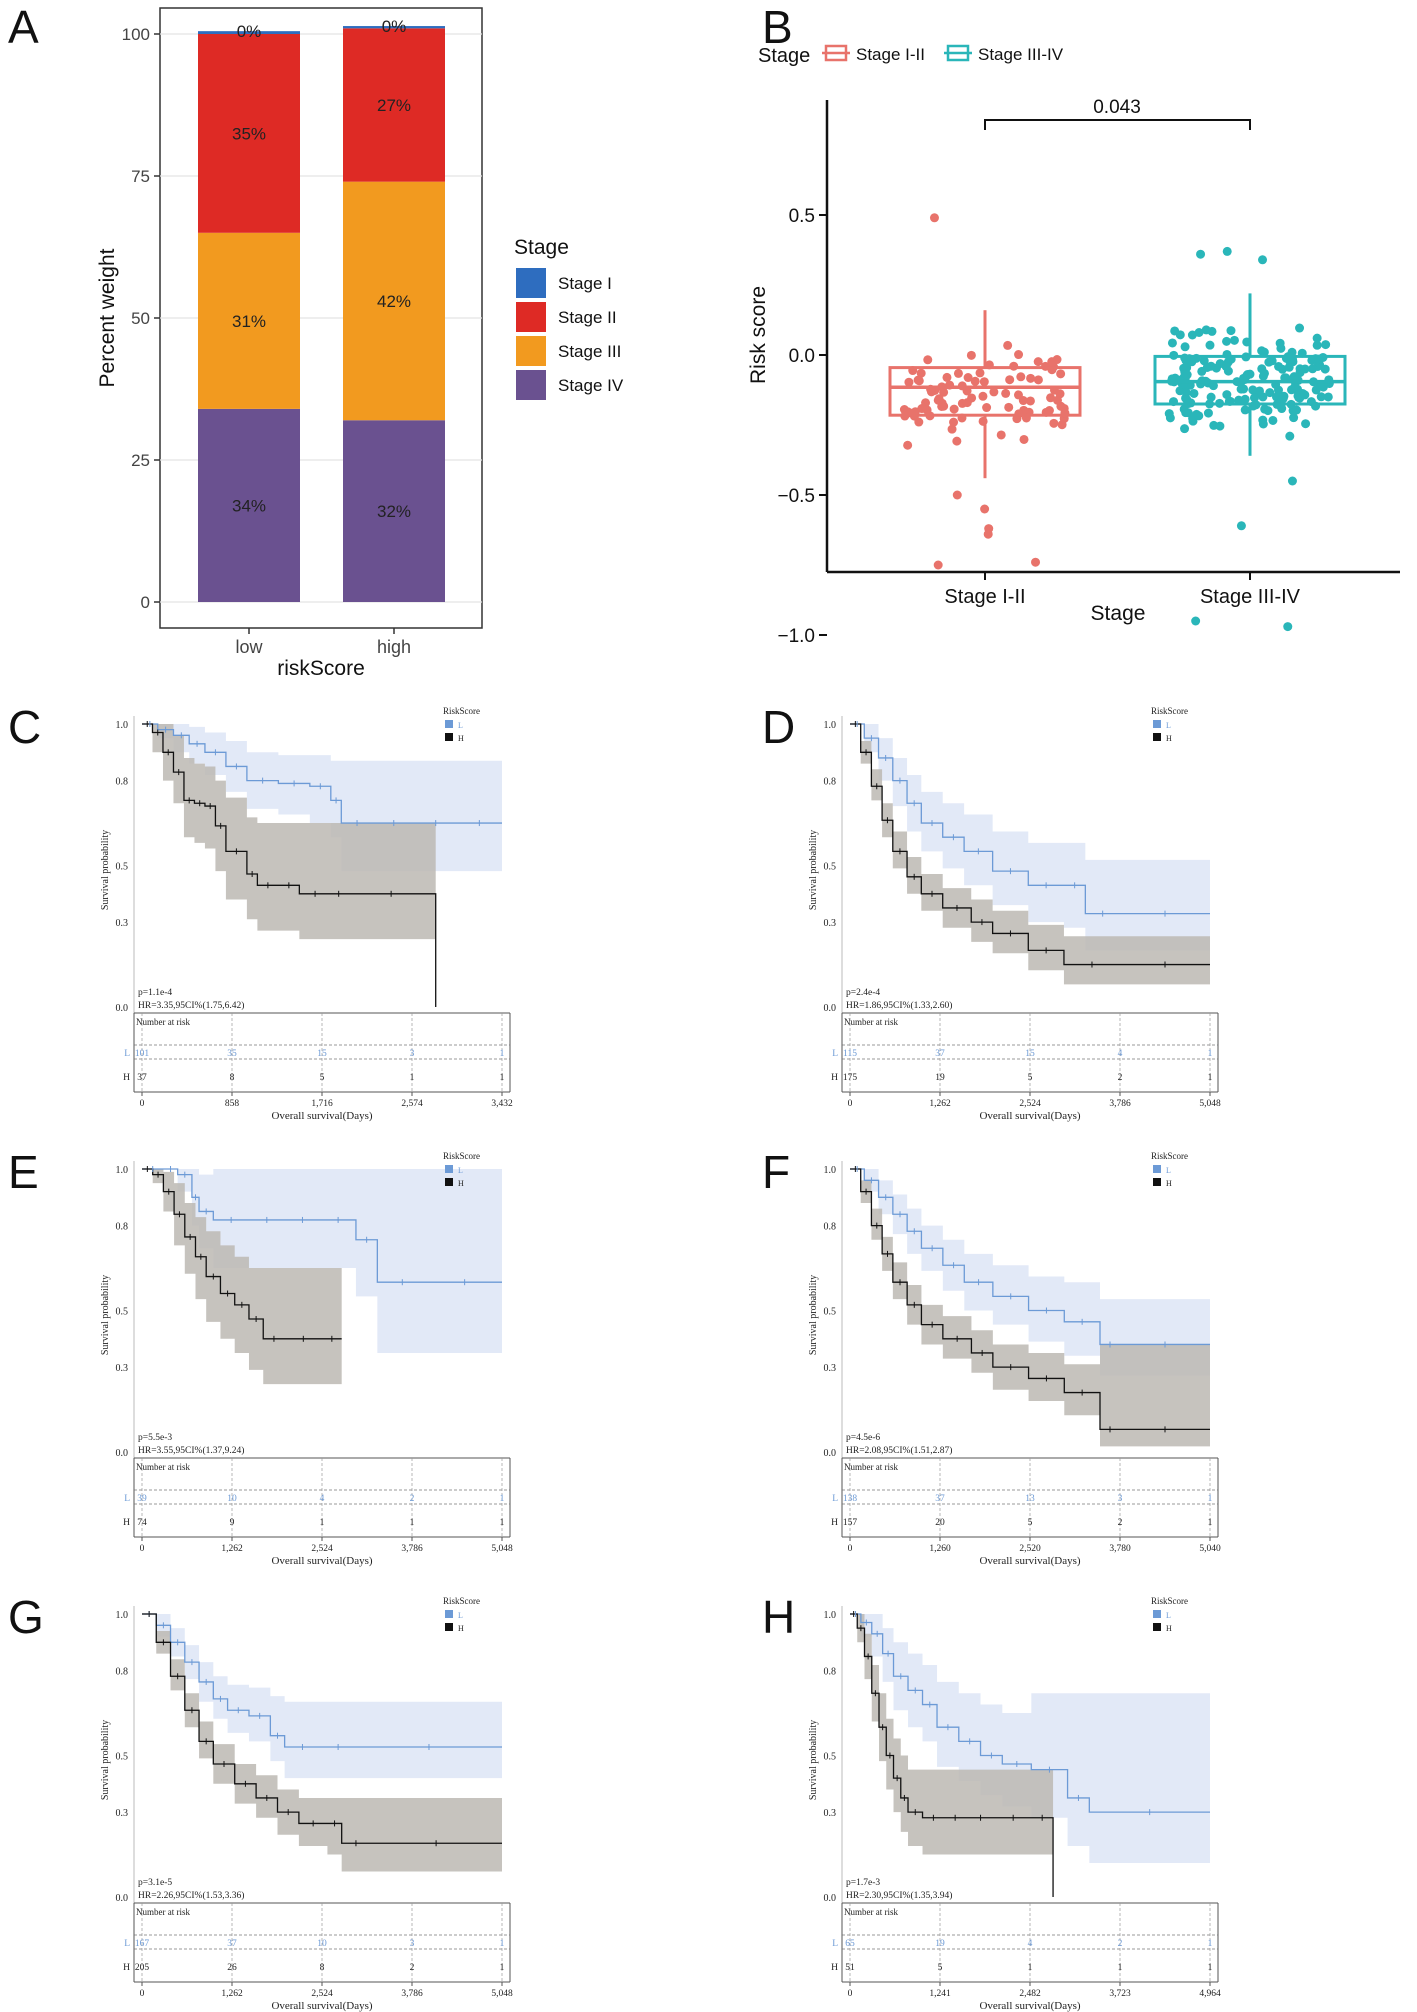 Image resolution: width=1417 pixels, height=2012 pixels. I want to click on bar-label-low-stage-iv: 34%, so click(249, 505).